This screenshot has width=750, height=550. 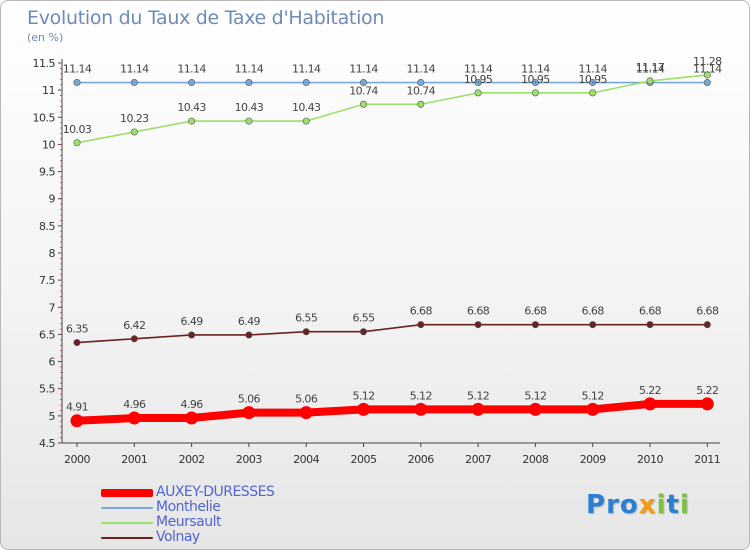 I want to click on data-label: 10.23, so click(x=134, y=118).